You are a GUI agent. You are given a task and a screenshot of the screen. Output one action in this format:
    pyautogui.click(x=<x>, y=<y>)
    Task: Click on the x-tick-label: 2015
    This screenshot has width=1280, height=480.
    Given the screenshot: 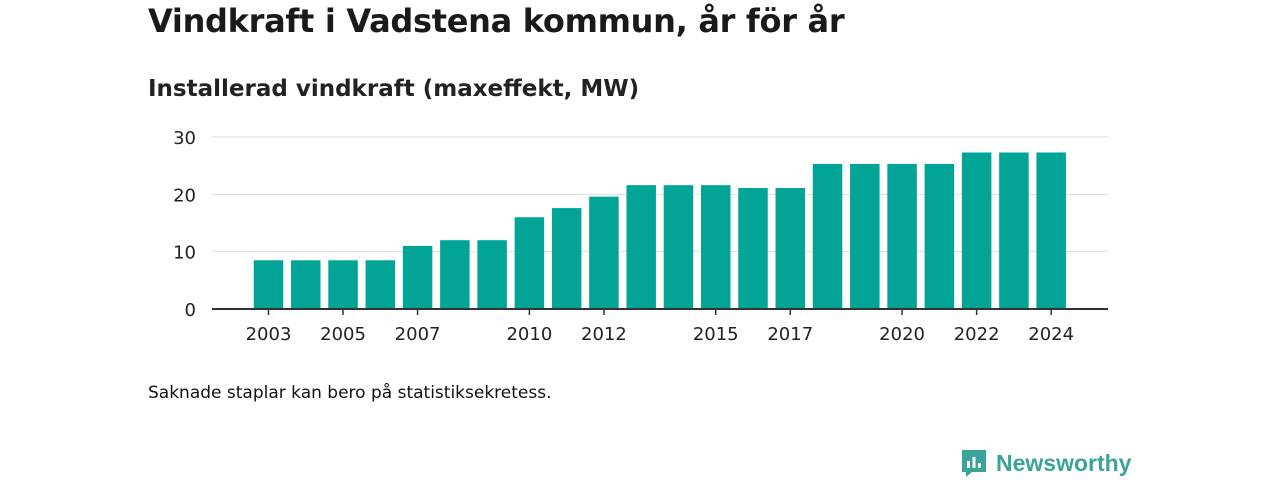 What is the action you would take?
    pyautogui.click(x=716, y=334)
    